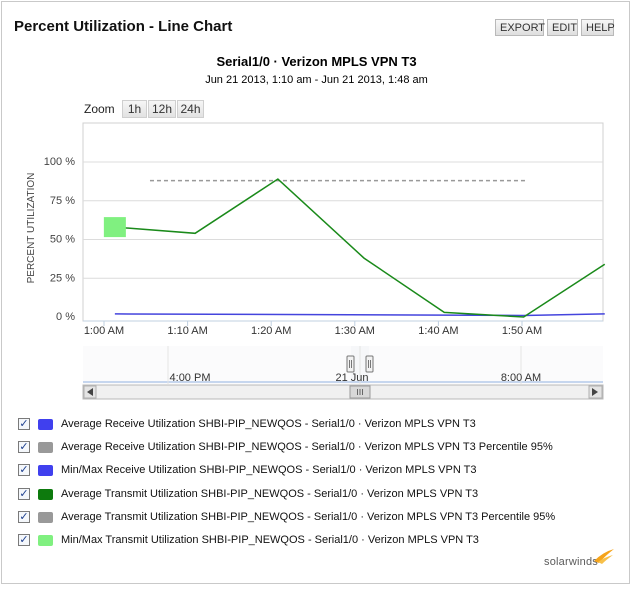 This screenshot has height=589, width=633. What do you see at coordinates (438, 331) in the screenshot?
I see `x-tick-label: 1:40 AM` at bounding box center [438, 331].